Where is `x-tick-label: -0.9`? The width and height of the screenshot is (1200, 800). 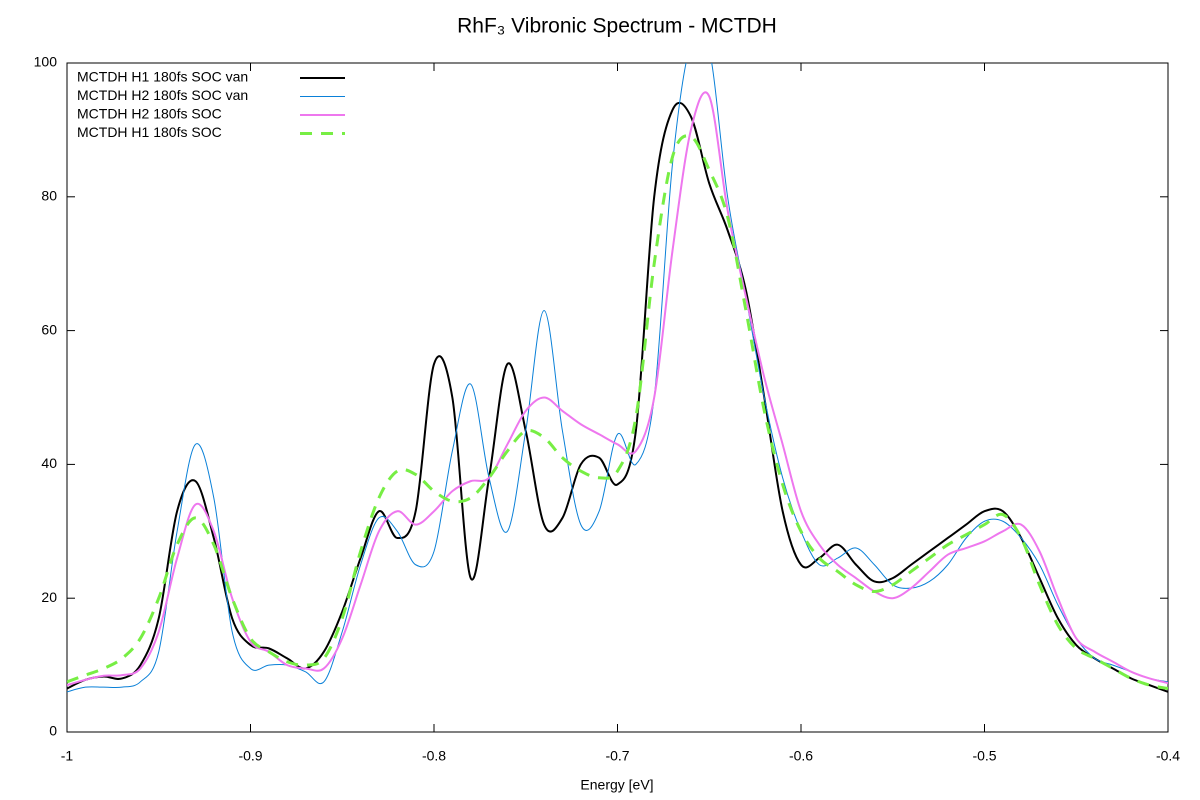
x-tick-label: -0.9 is located at coordinates (250, 756).